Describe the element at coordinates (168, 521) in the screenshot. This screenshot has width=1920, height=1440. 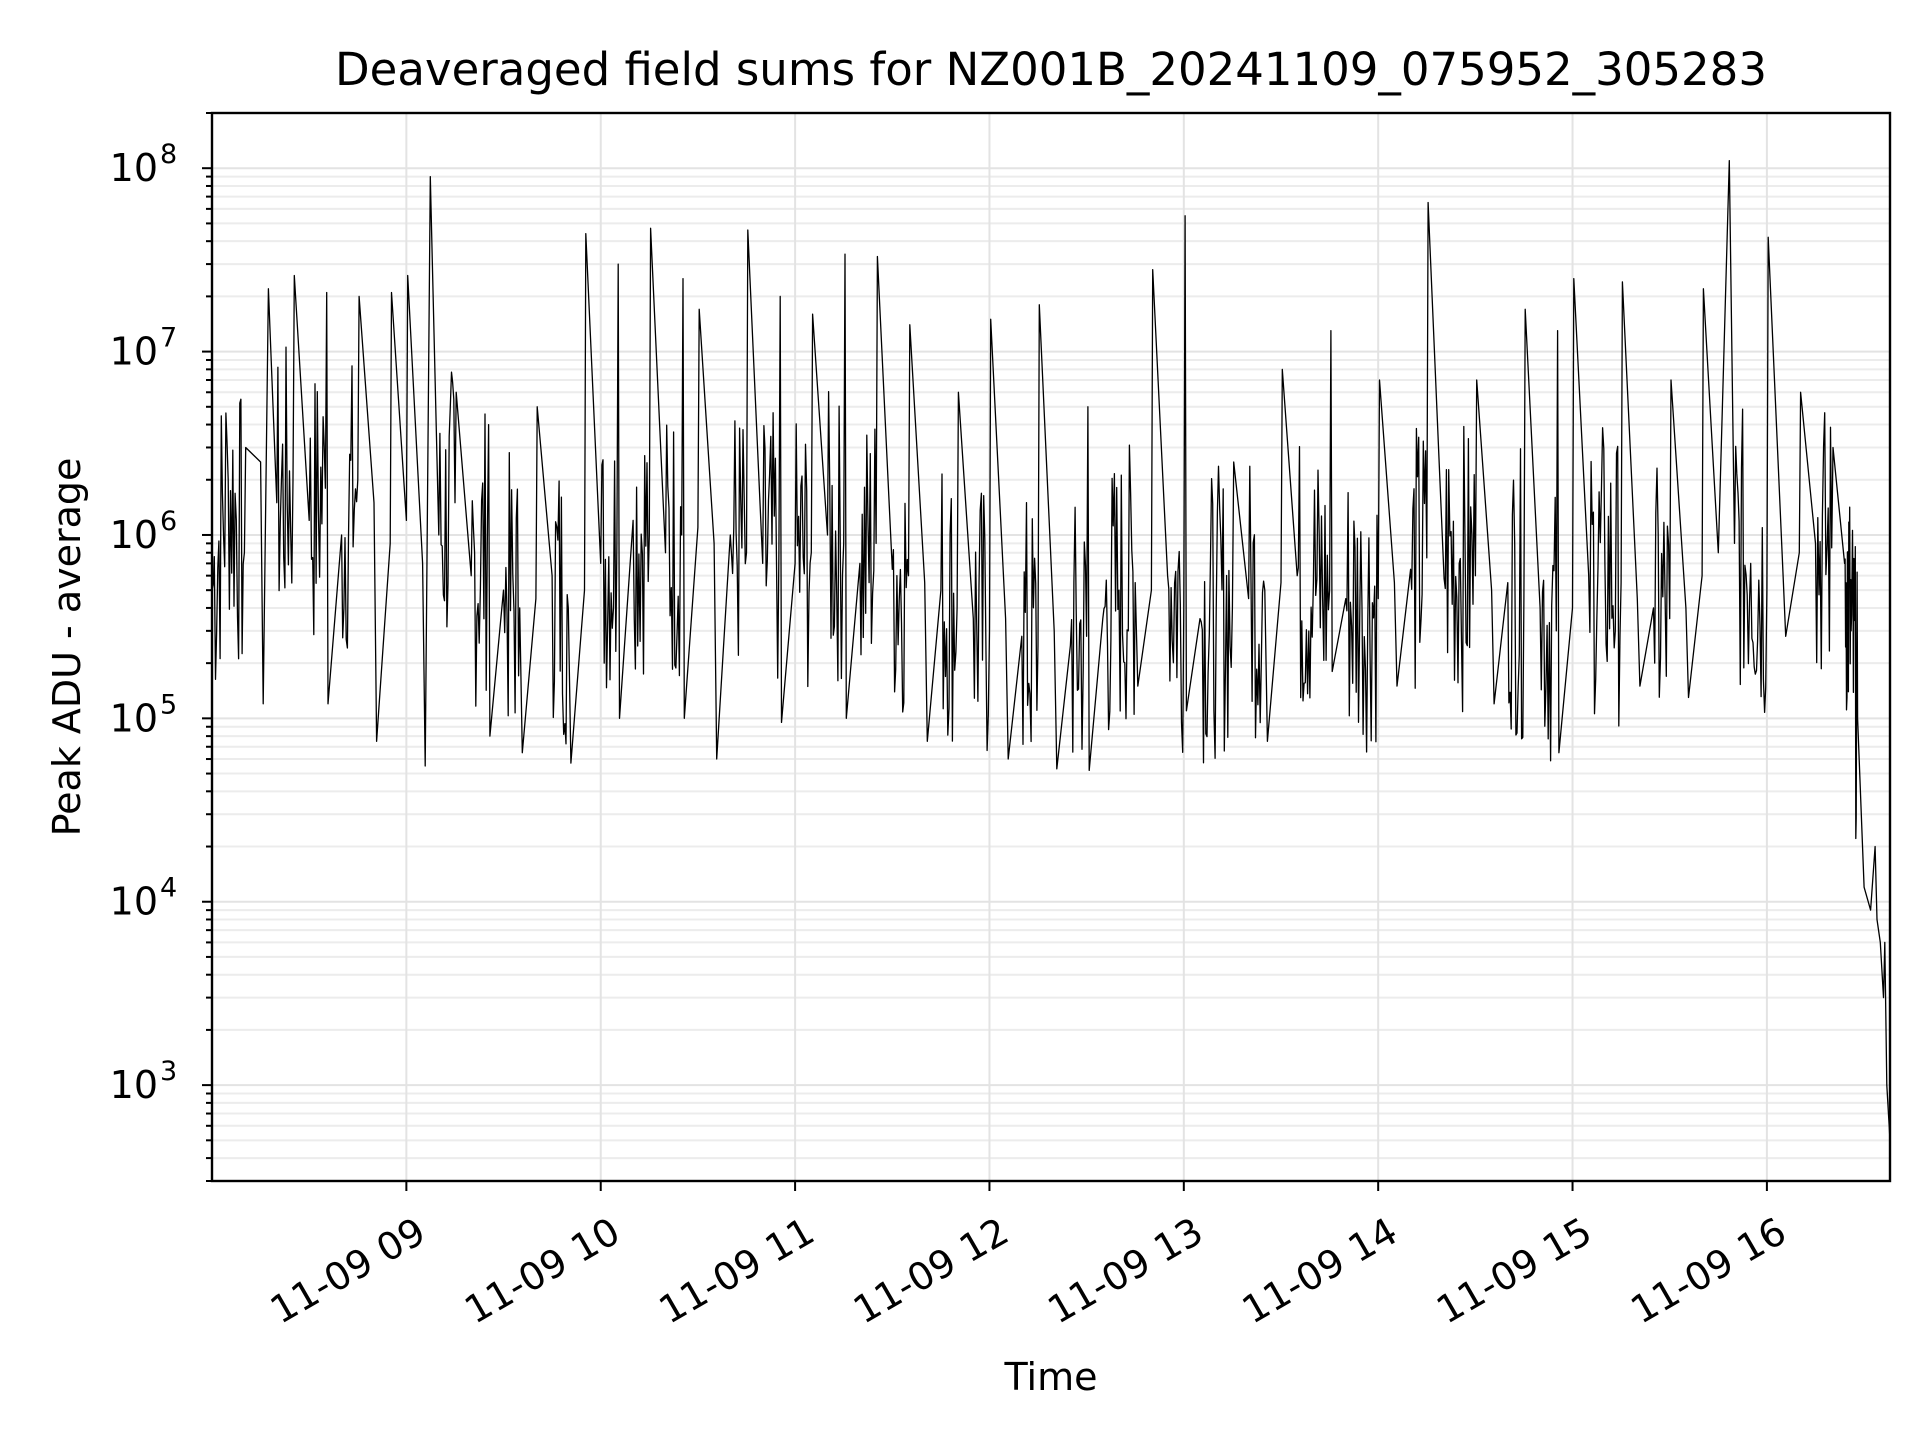
I see `y-tick-label-exponent: 6` at that location.